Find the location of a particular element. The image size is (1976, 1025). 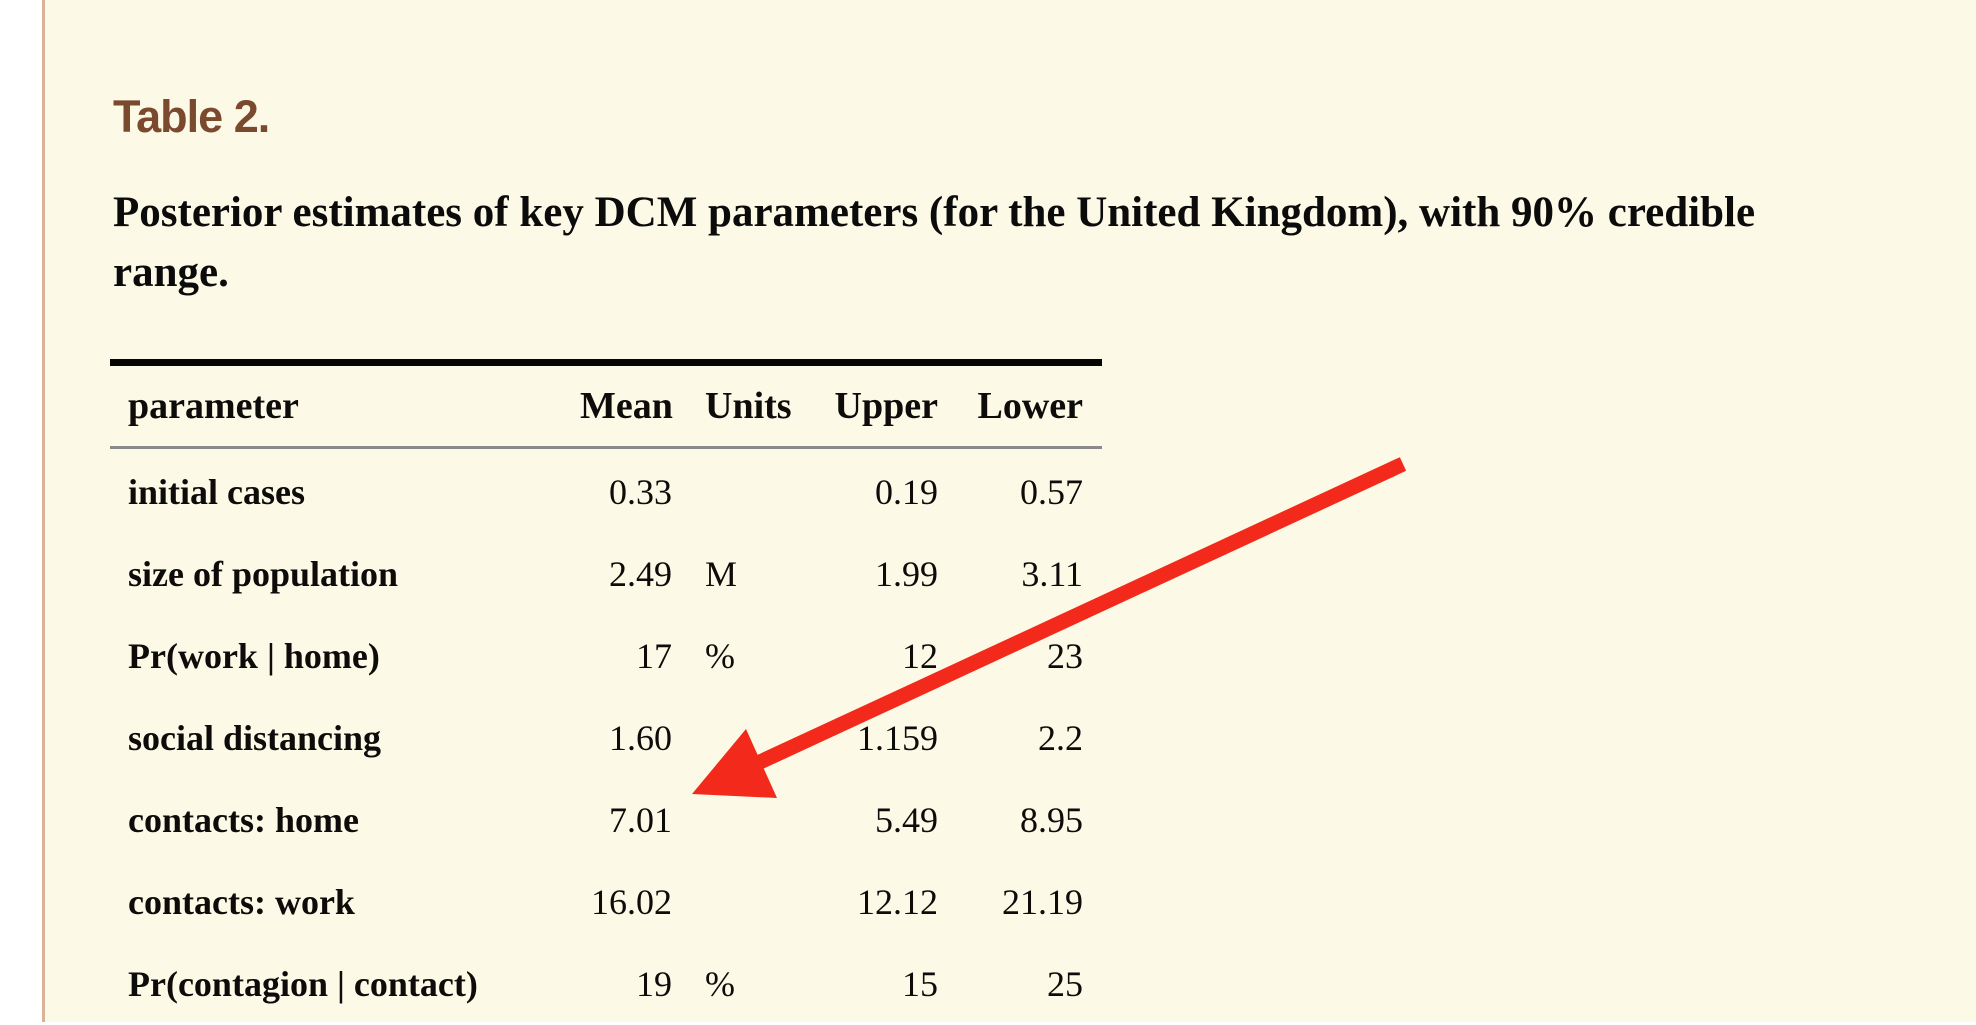

cell-lower: 21.19 is located at coordinates (1042, 902).